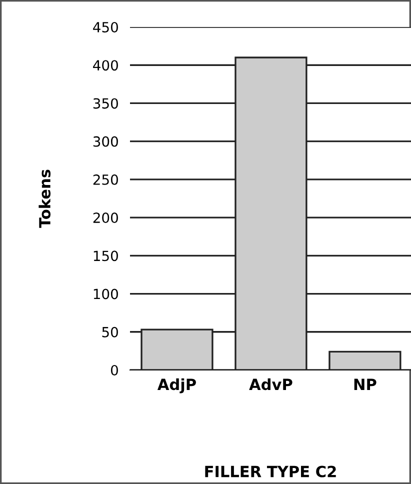  What do you see at coordinates (106, 294) in the screenshot?
I see `y-tick-label: 100` at bounding box center [106, 294].